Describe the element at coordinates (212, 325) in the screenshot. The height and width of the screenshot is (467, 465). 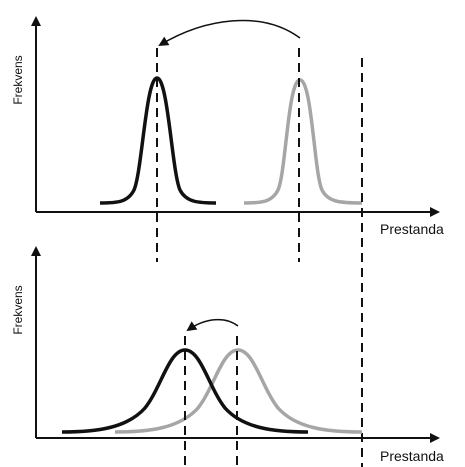
I see `bottom-shift-arrow` at that location.